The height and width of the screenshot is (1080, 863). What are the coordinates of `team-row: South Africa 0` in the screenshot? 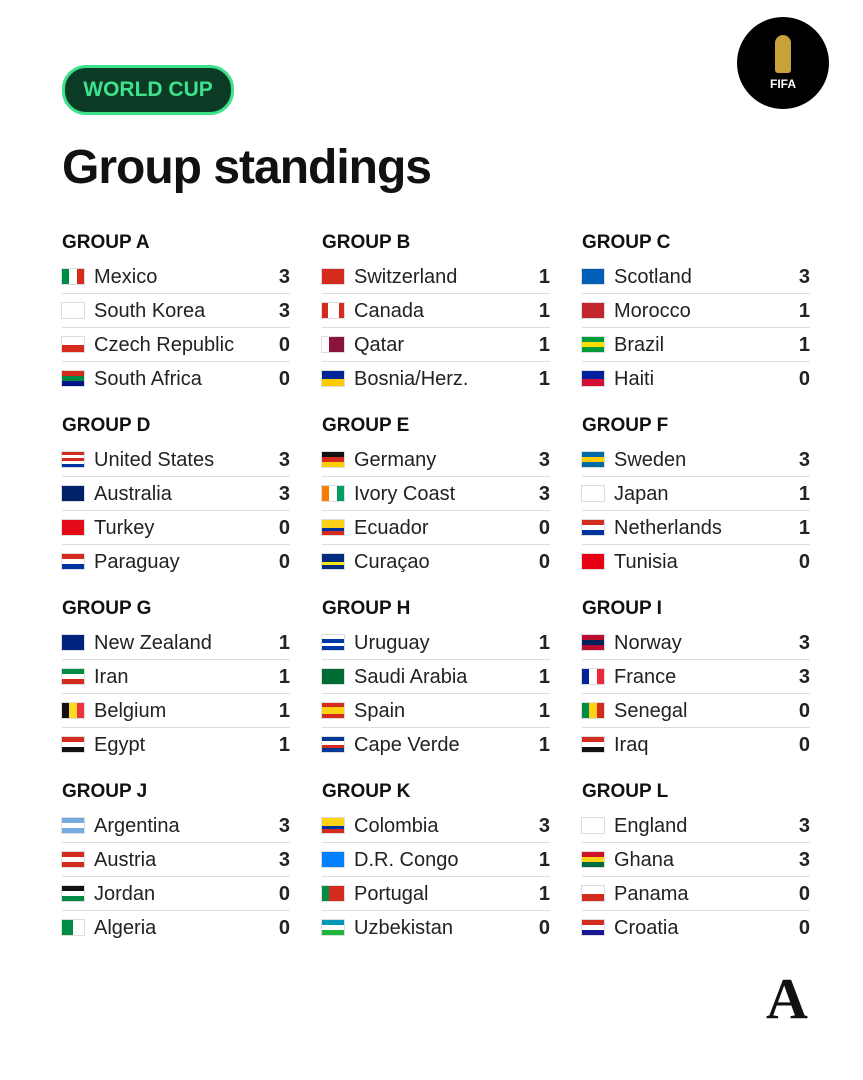 It's located at (175, 378).